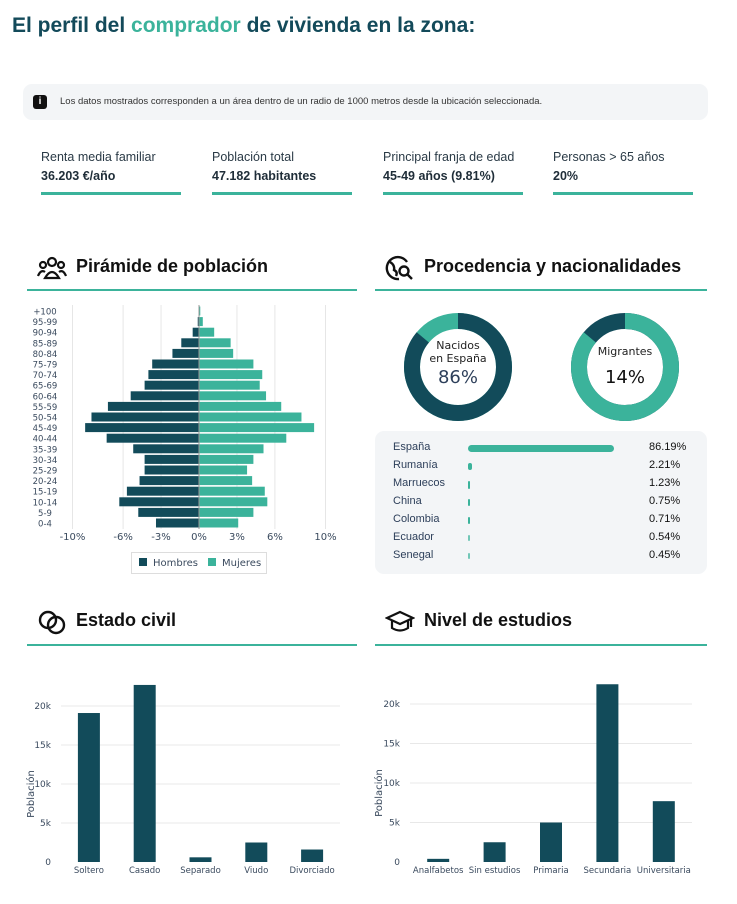  I want to click on nationality-percent: 2.21%, so click(665, 465).